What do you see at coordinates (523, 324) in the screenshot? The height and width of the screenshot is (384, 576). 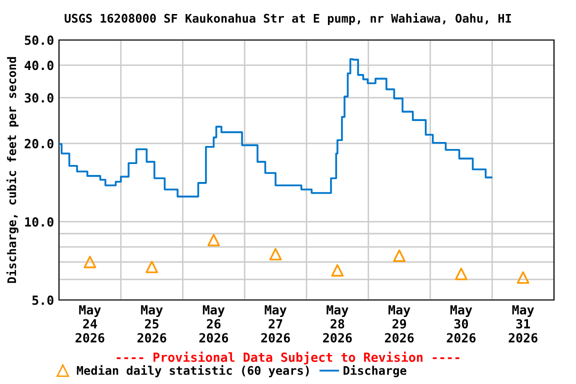 I see `x-tick-label: May 31 2026` at bounding box center [523, 324].